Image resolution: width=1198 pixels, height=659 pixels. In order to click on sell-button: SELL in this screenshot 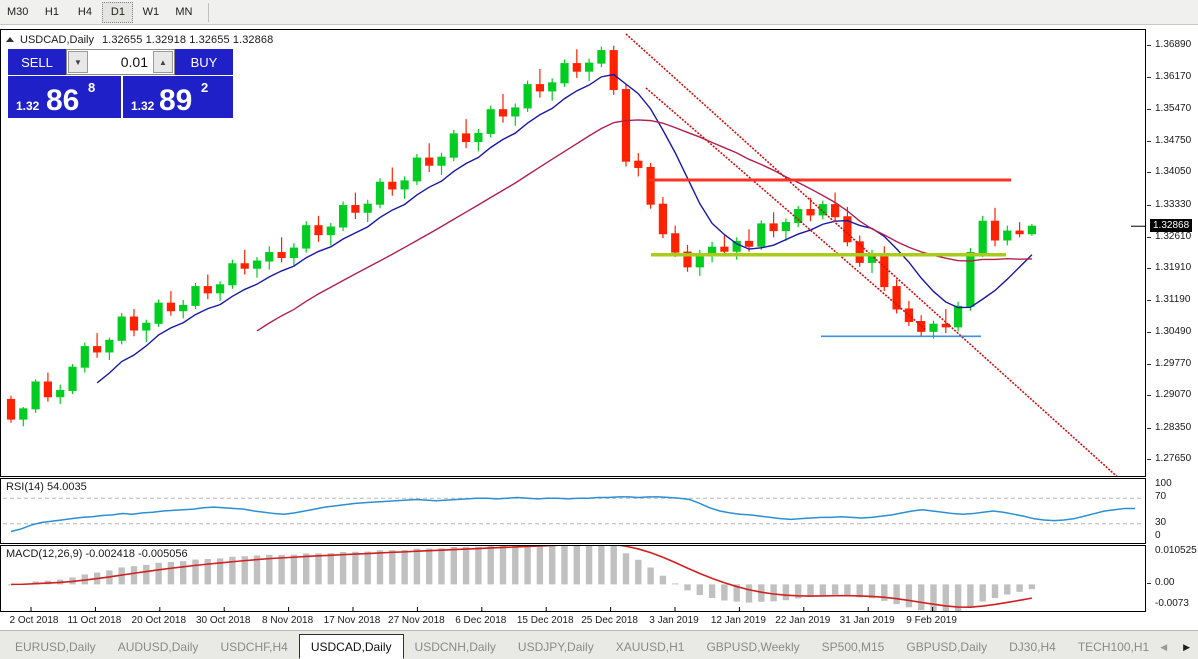, I will do `click(37, 62)`.